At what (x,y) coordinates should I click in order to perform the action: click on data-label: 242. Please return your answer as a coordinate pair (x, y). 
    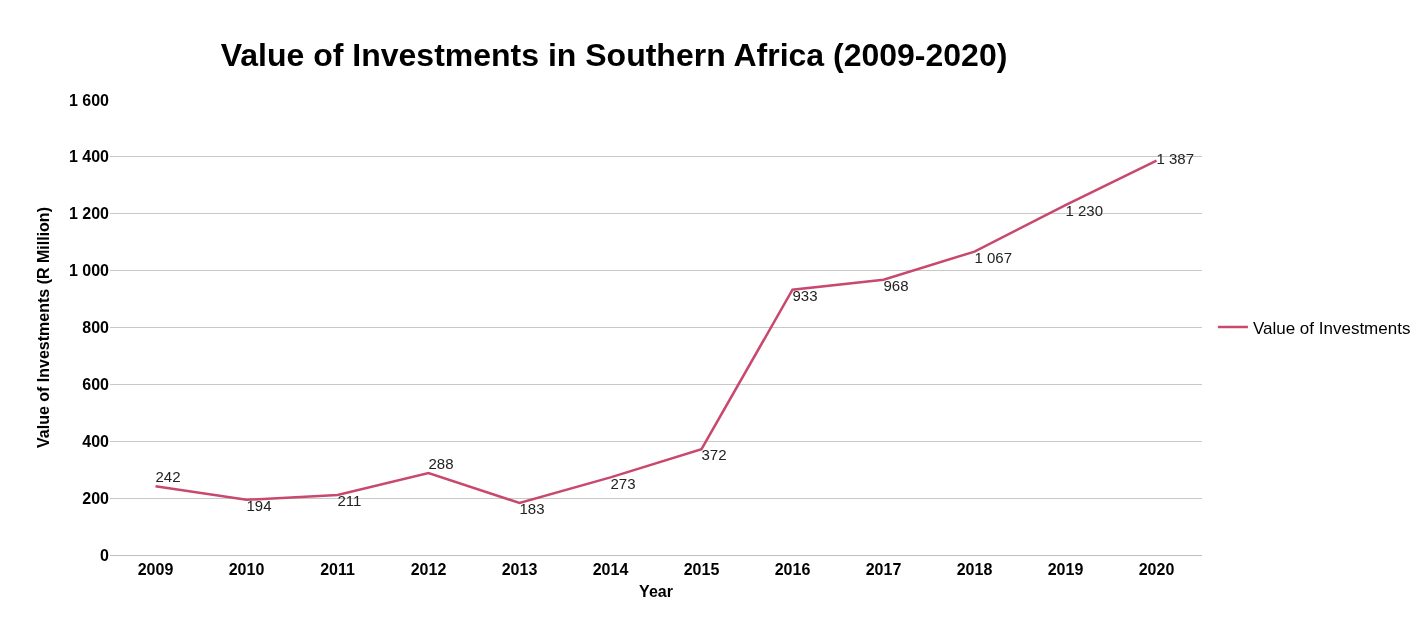
    Looking at the image, I should click on (168, 477).